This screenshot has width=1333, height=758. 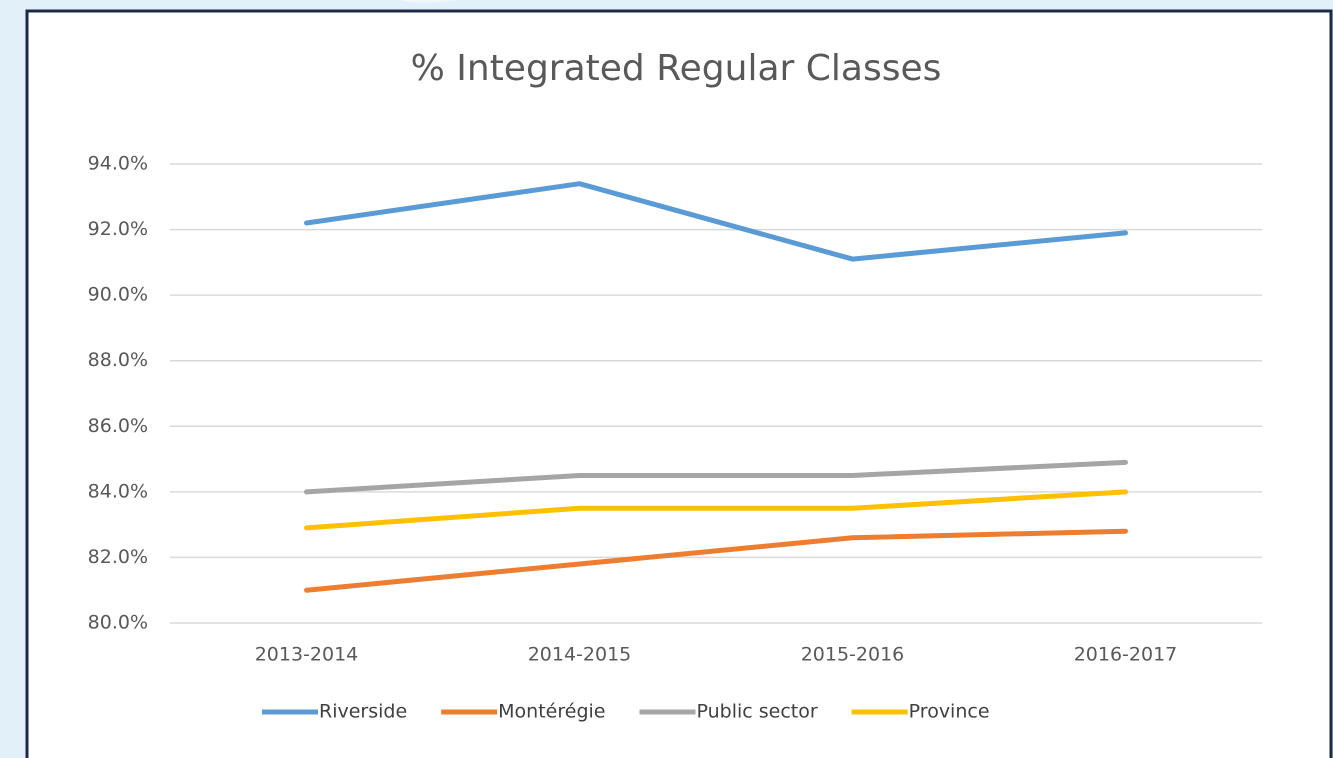 I want to click on legend-label: Province, so click(x=949, y=712).